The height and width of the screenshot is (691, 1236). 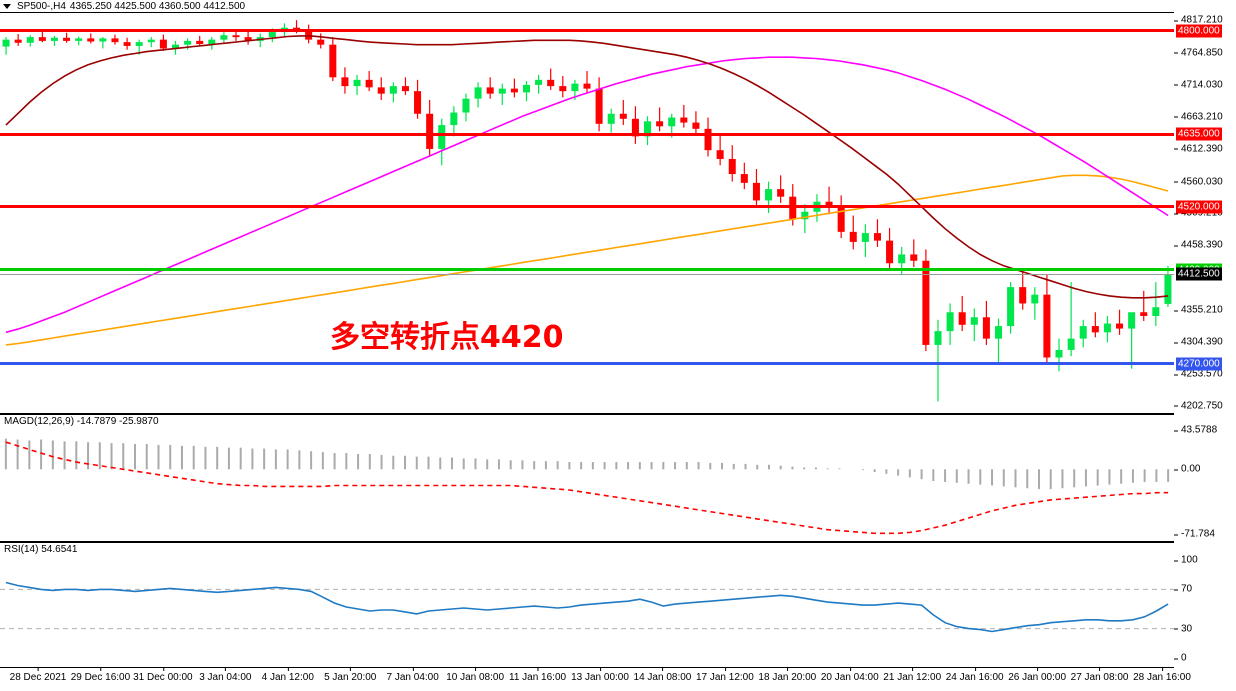 What do you see at coordinates (1199, 274) in the screenshot?
I see `current-price-tag: 4412.500` at bounding box center [1199, 274].